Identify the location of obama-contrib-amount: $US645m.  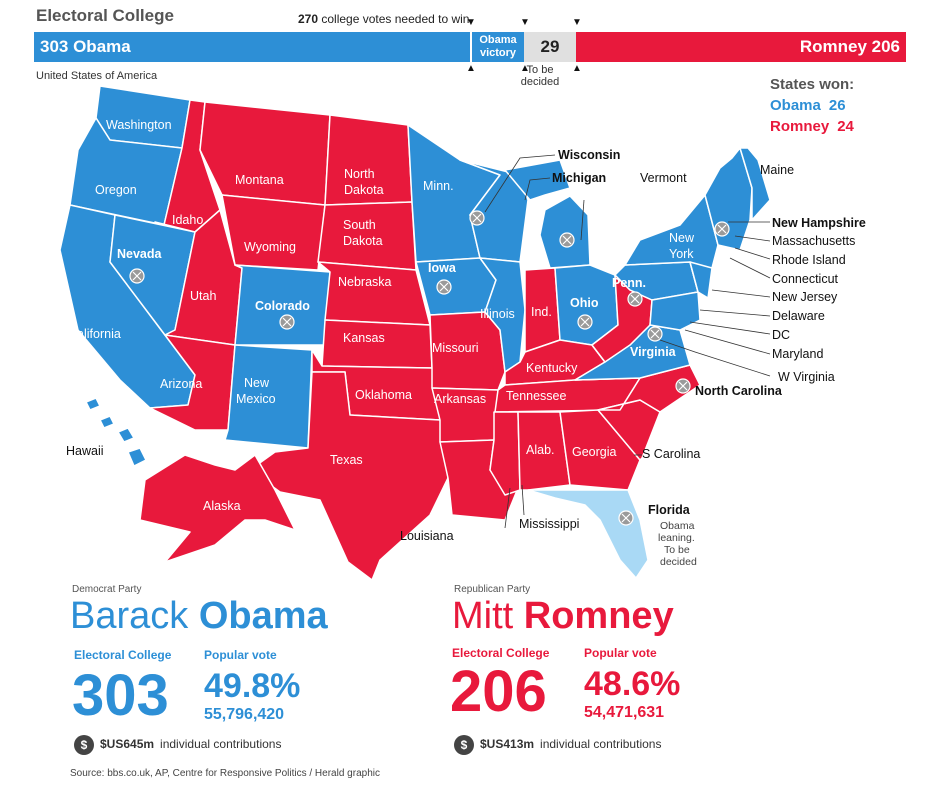
(127, 744).